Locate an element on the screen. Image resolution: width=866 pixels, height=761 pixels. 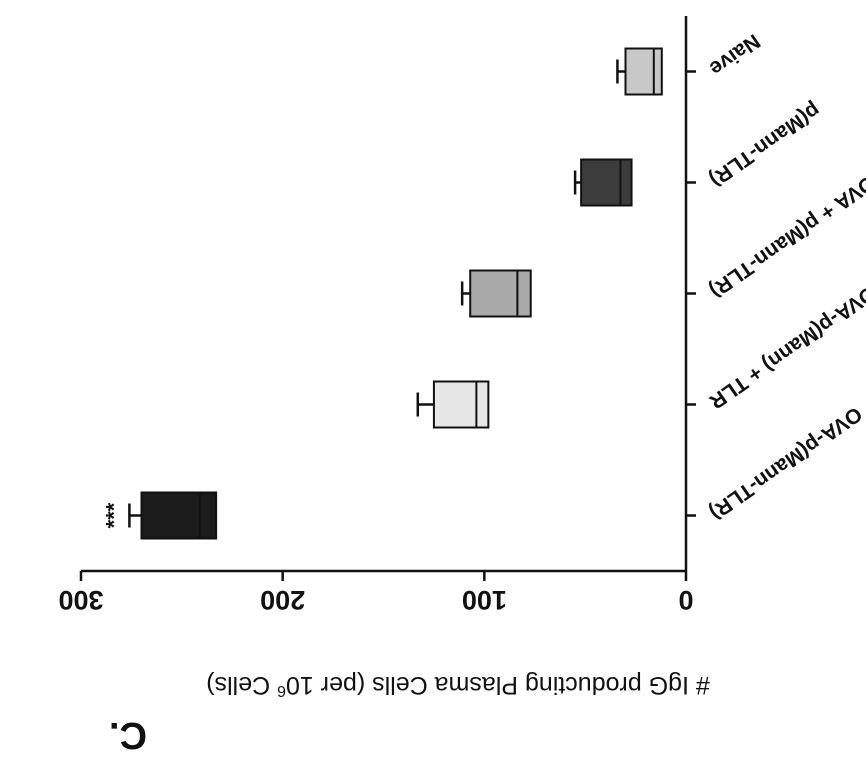
significance-marker: *** is located at coordinates (113, 515).